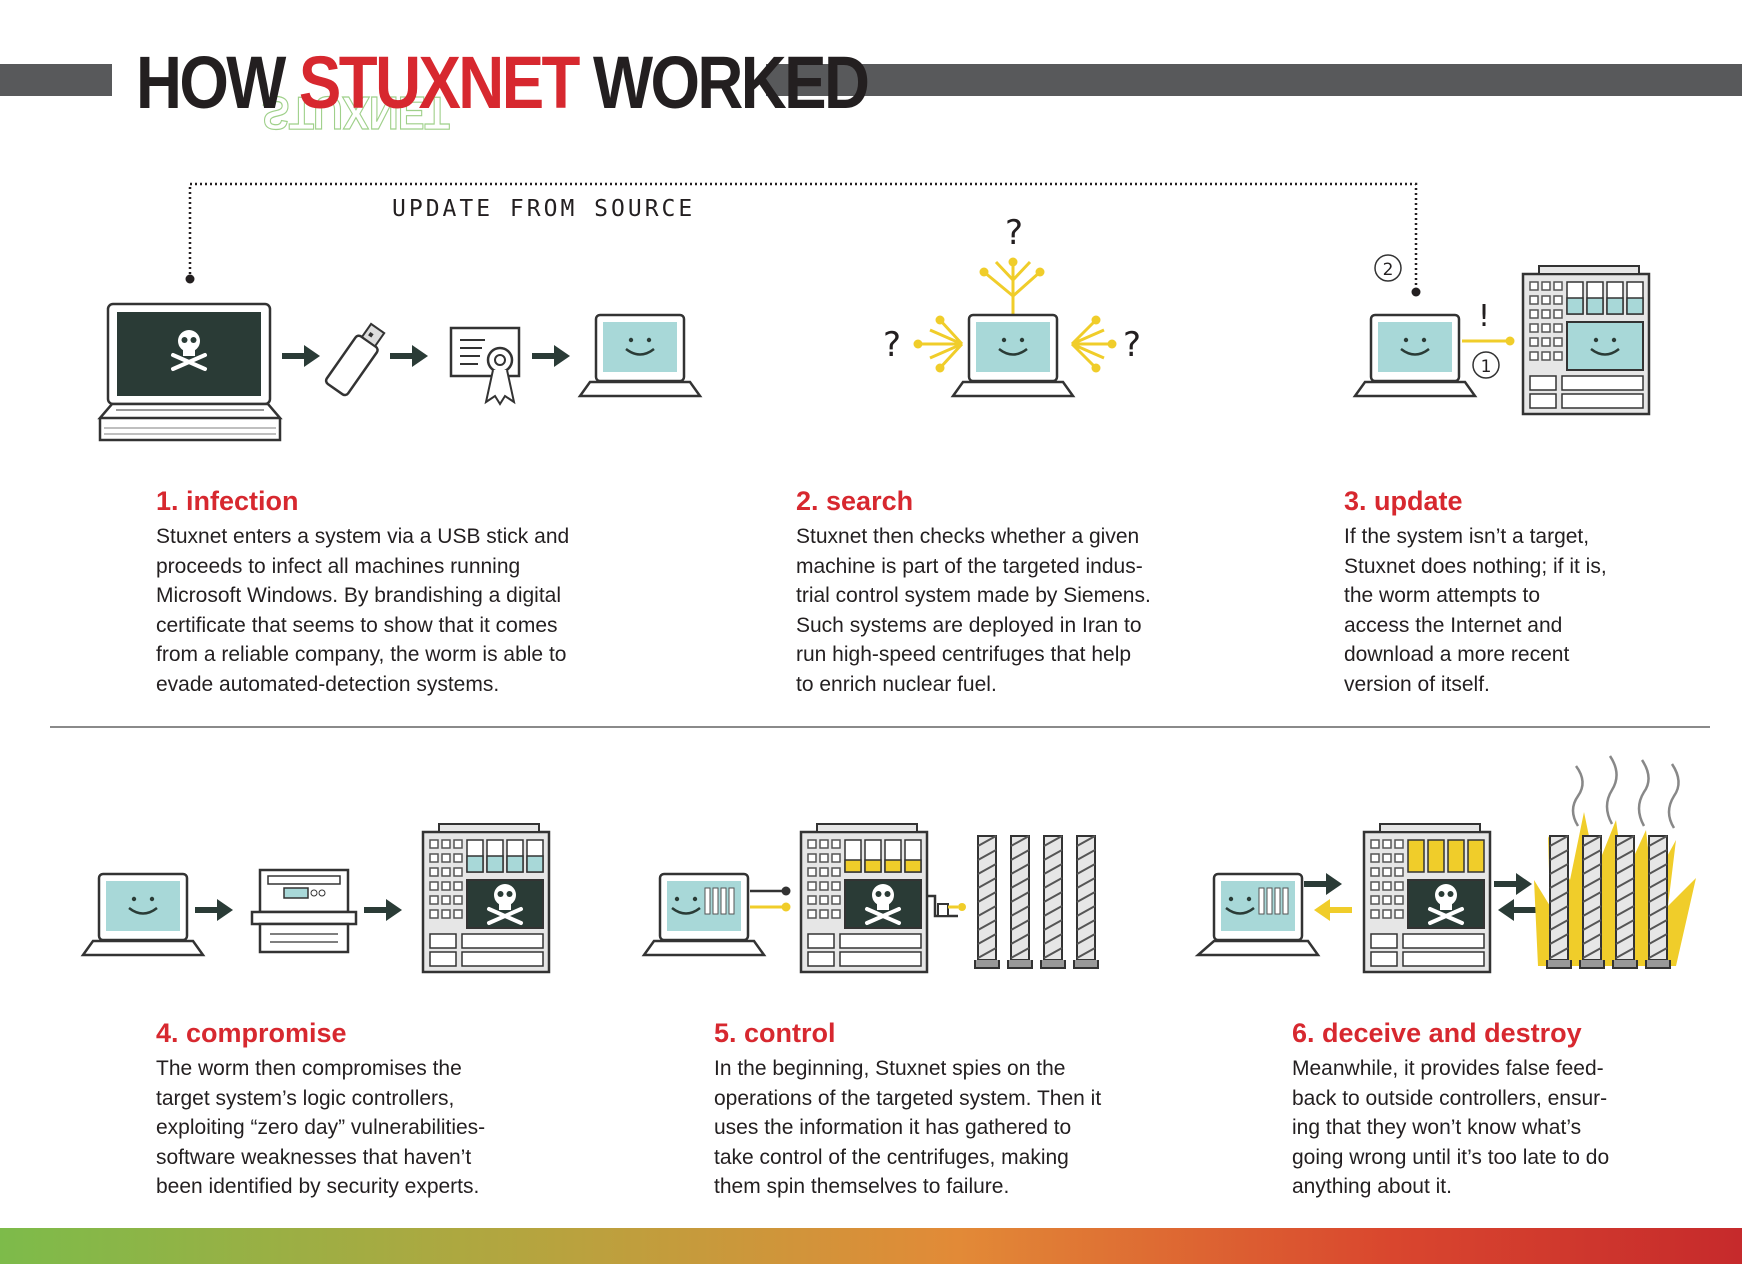 Image resolution: width=1742 pixels, height=1264 pixels. What do you see at coordinates (731, 82) in the screenshot?
I see `title-word-worked: WORKED` at bounding box center [731, 82].